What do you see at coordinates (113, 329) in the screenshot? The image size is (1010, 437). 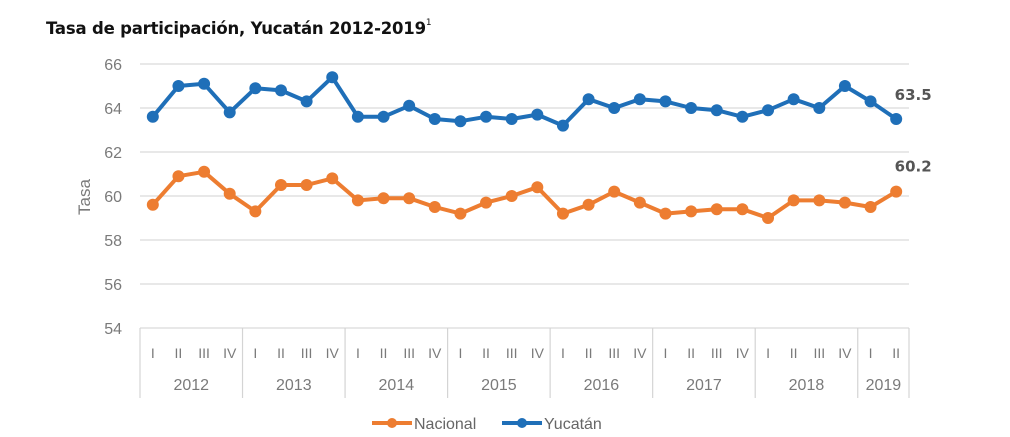 I see `y-tick-label: 54` at bounding box center [113, 329].